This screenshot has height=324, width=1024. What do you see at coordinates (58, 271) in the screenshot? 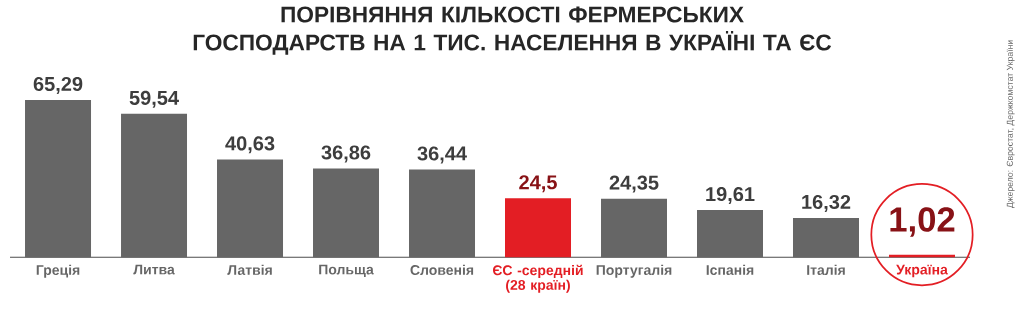
I see `x-tick-label: Греція` at bounding box center [58, 271].